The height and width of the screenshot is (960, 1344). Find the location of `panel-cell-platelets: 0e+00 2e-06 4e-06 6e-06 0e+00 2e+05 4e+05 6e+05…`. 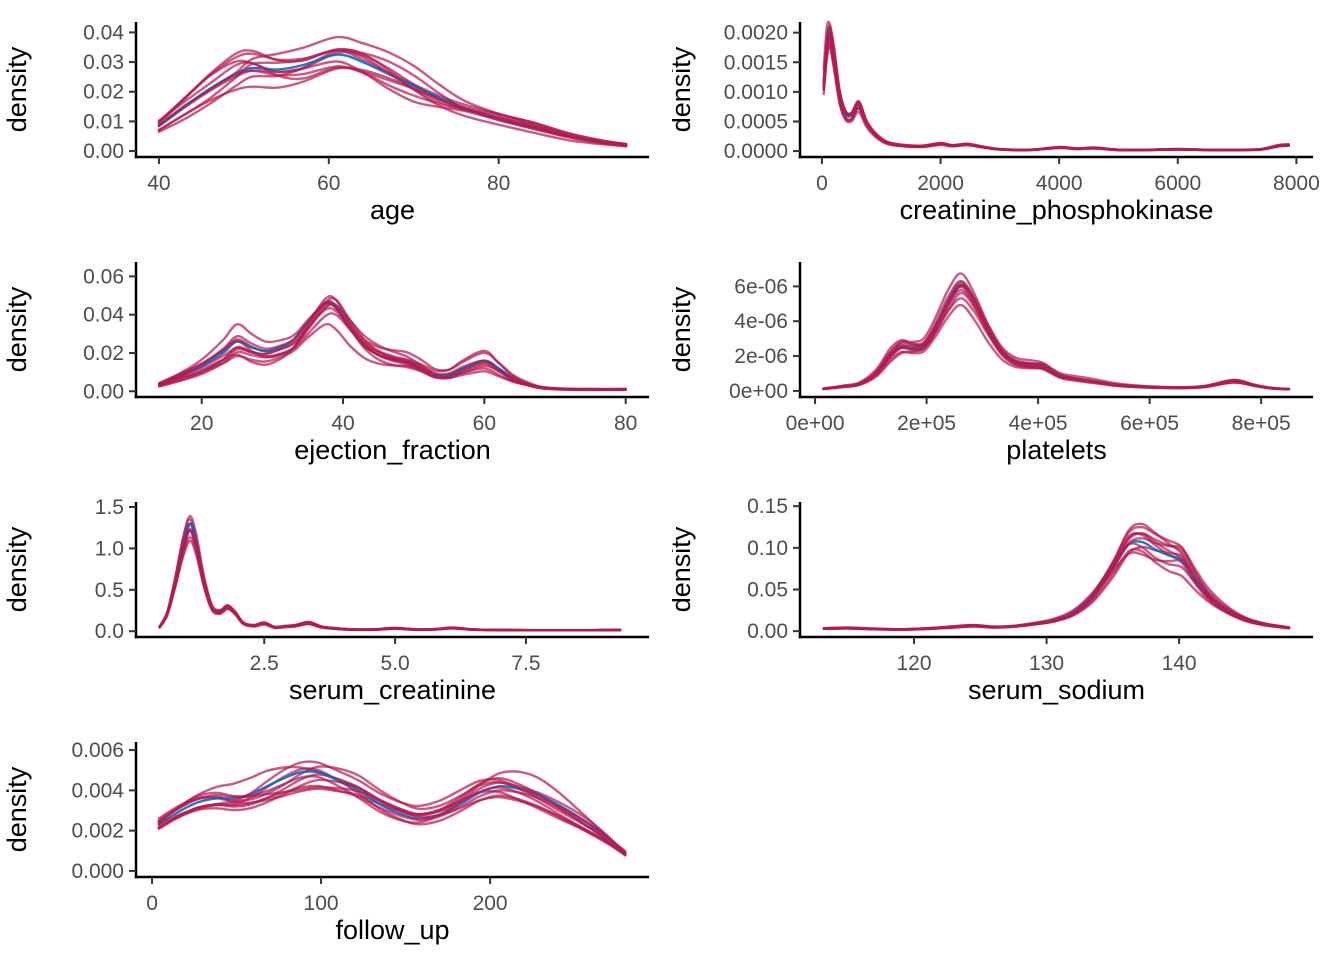

panel-cell-platelets: 0e+00 2e-06 4e-06 6e-06 0e+00 2e+05 4e+05 6e+05… is located at coordinates (1008, 360).